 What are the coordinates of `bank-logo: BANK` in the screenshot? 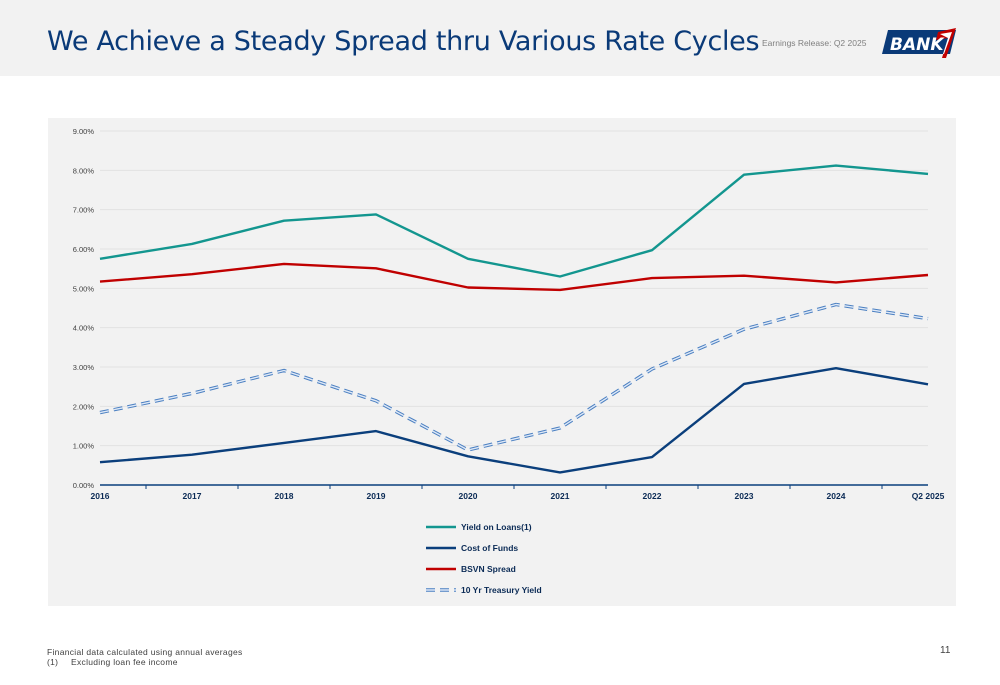 It's located at (919, 43).